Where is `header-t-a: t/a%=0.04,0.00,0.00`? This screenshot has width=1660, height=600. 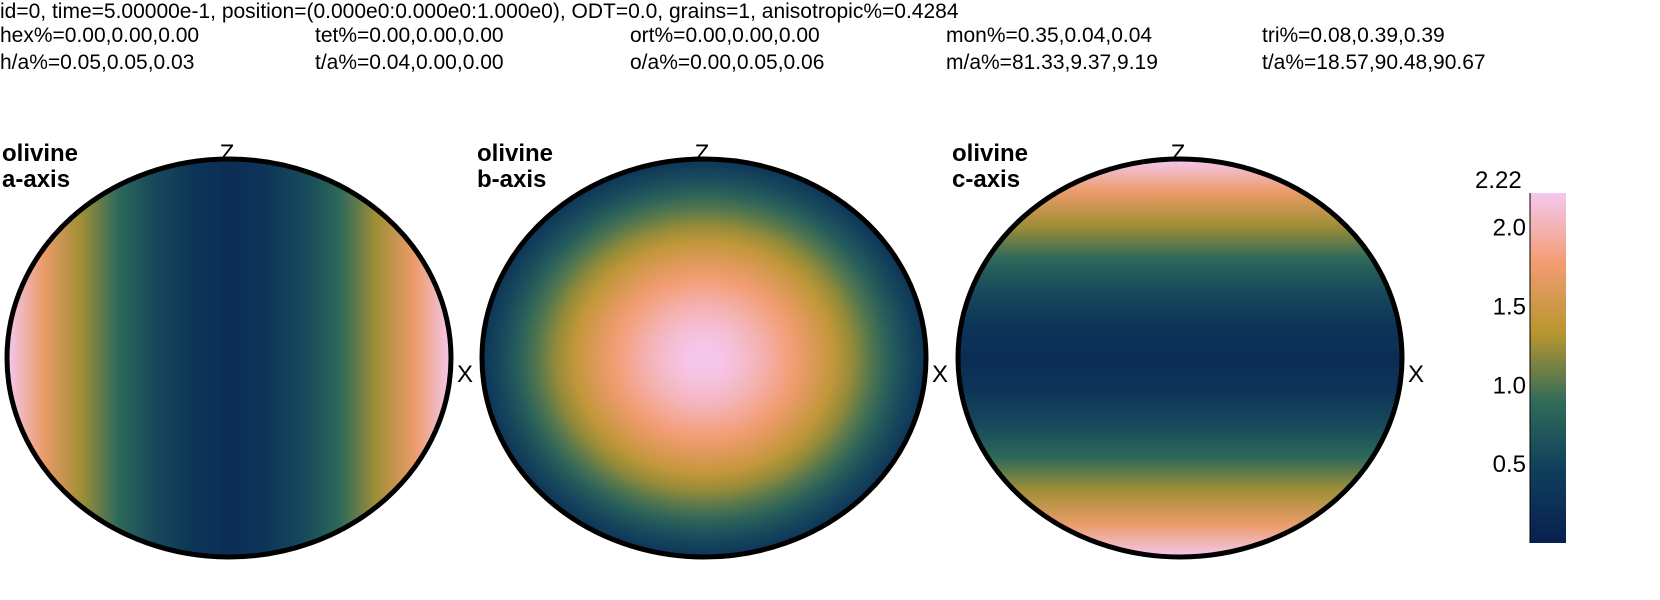 header-t-a: t/a%=0.04,0.00,0.00 is located at coordinates (409, 62).